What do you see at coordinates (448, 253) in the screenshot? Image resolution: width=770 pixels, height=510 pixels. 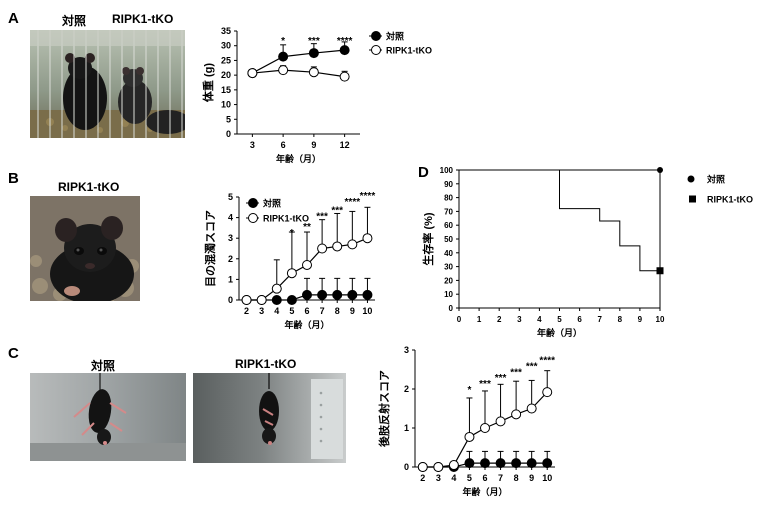 I see `chart-d-y-tick-label: 40` at bounding box center [448, 253].